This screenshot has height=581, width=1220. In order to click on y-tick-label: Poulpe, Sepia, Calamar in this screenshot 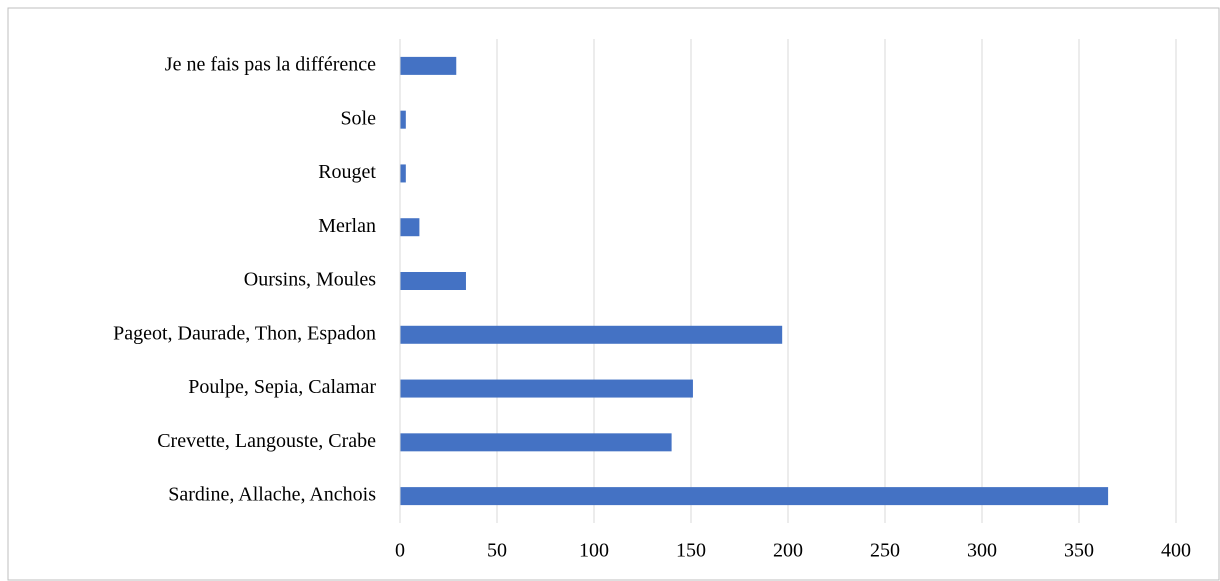, I will do `click(282, 387)`.